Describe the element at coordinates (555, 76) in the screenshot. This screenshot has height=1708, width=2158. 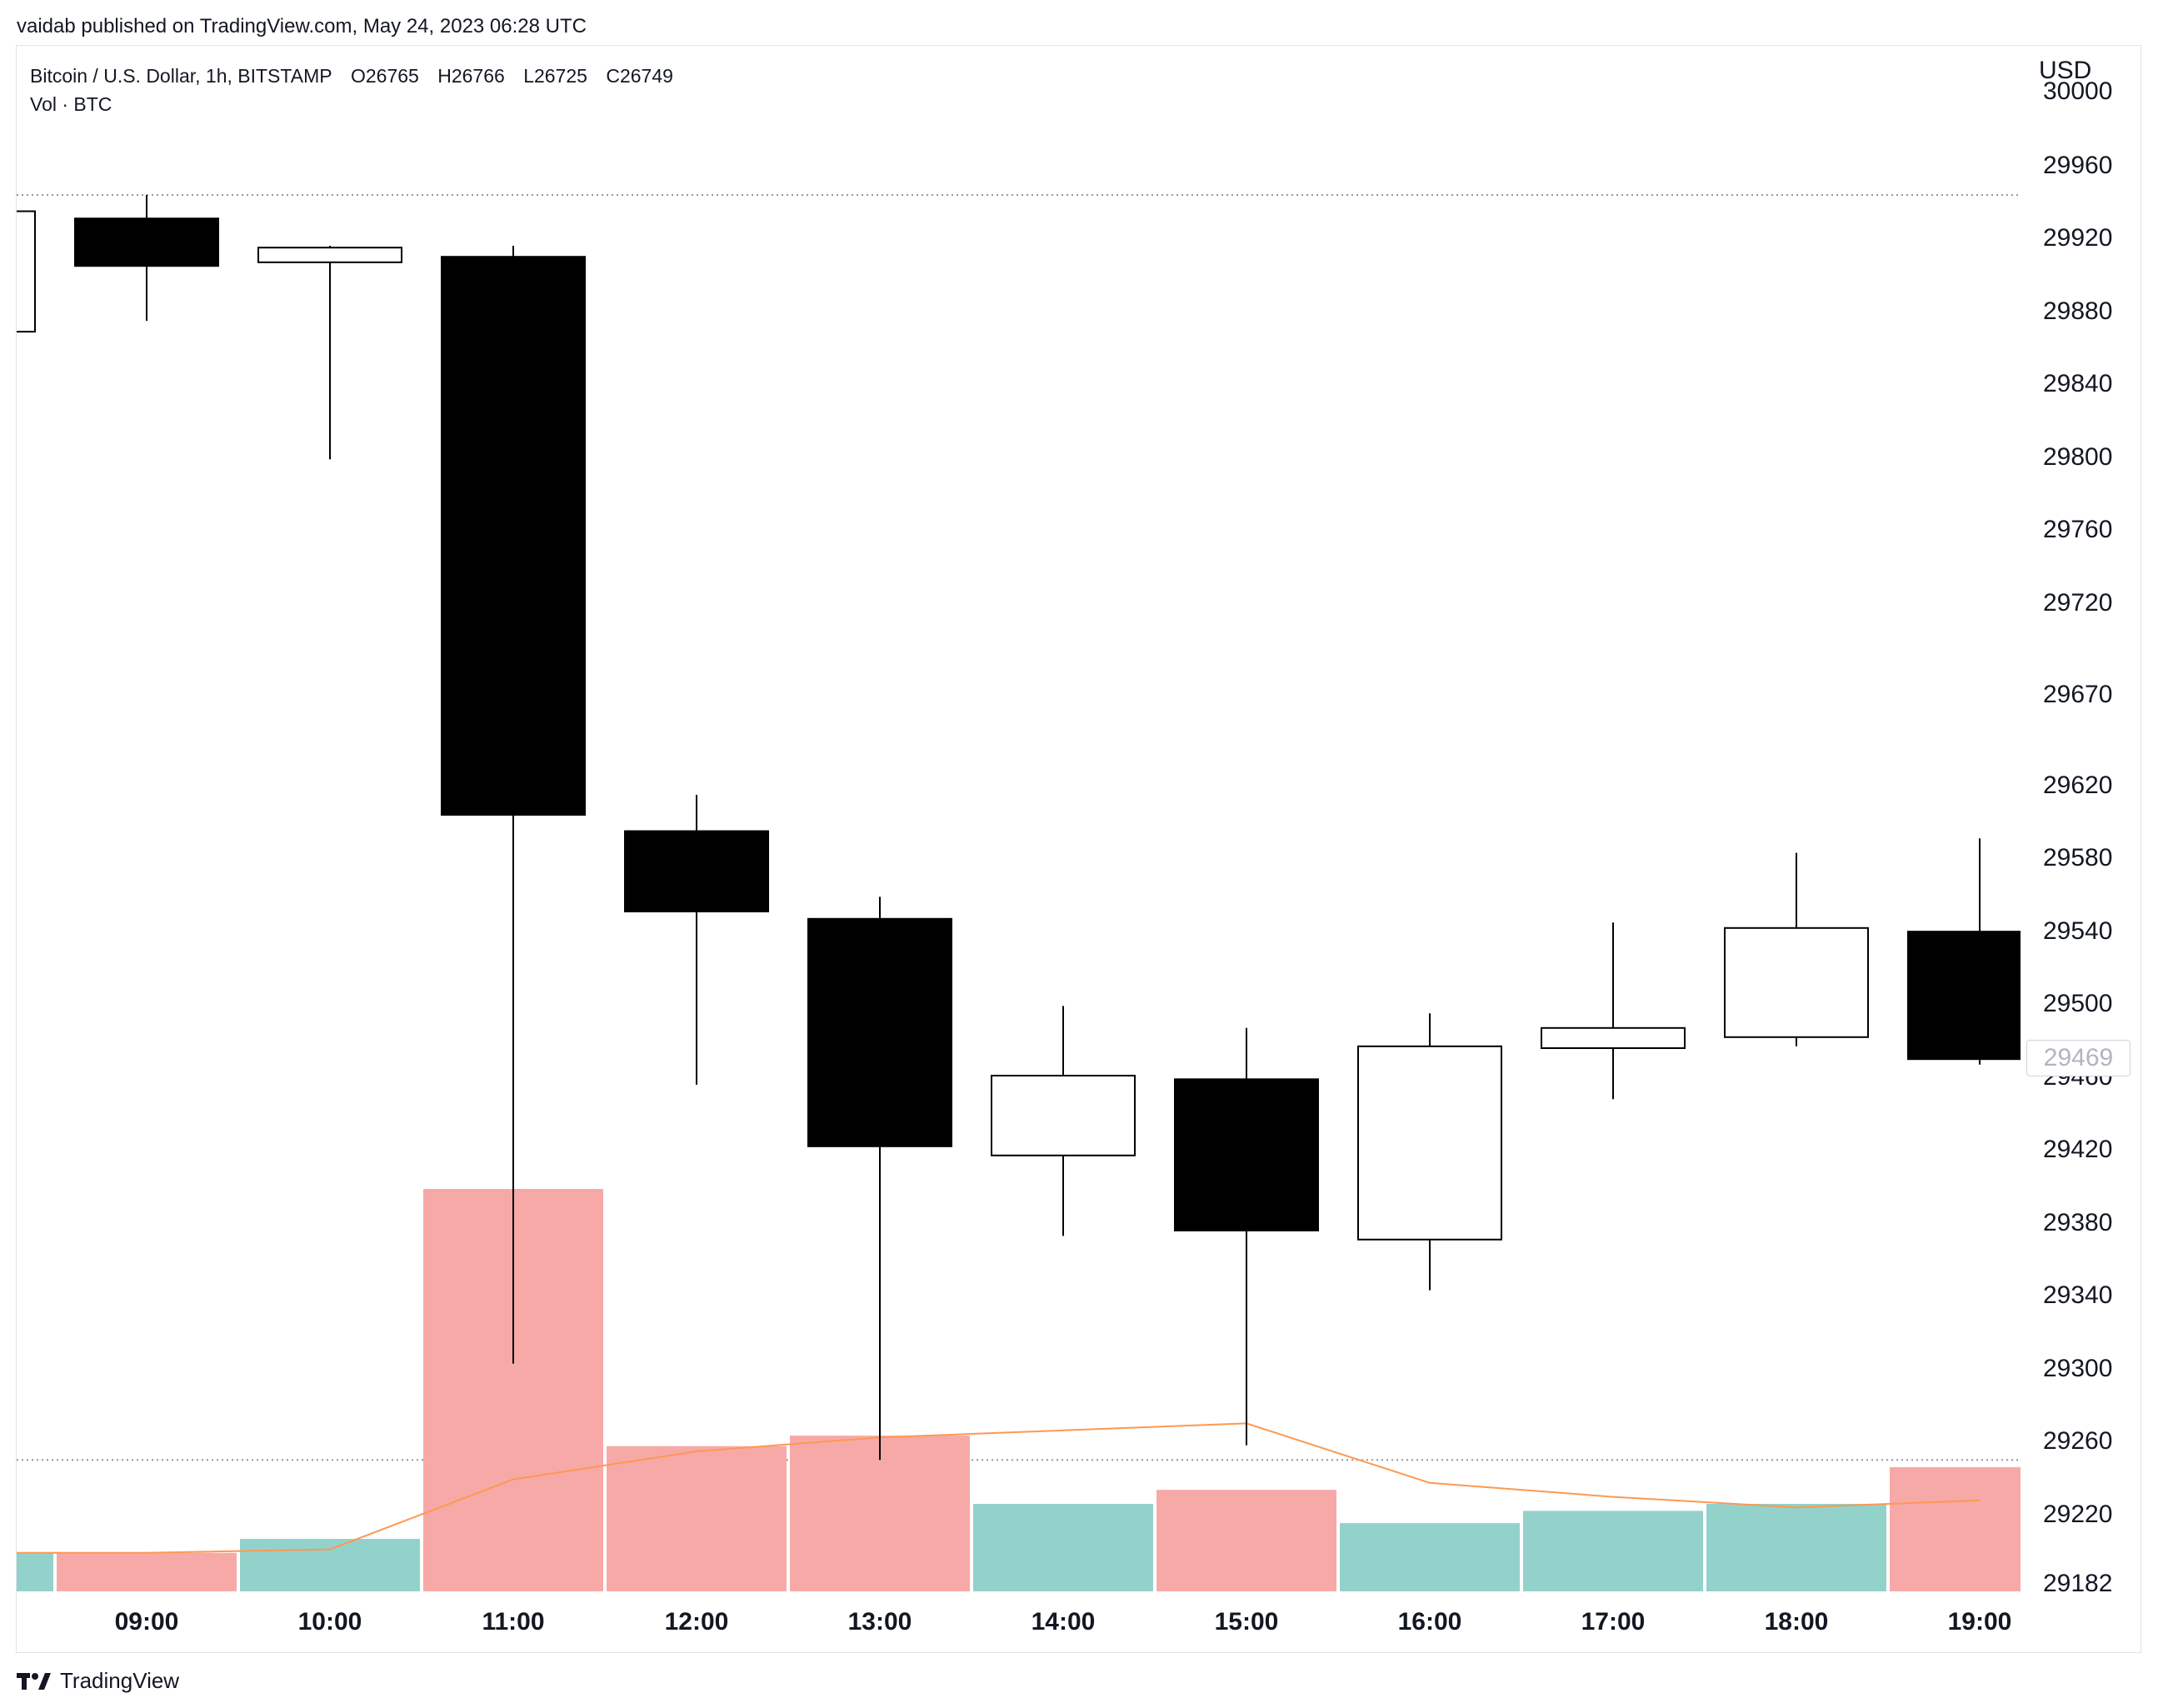
I see `legend-low: L26725` at that location.